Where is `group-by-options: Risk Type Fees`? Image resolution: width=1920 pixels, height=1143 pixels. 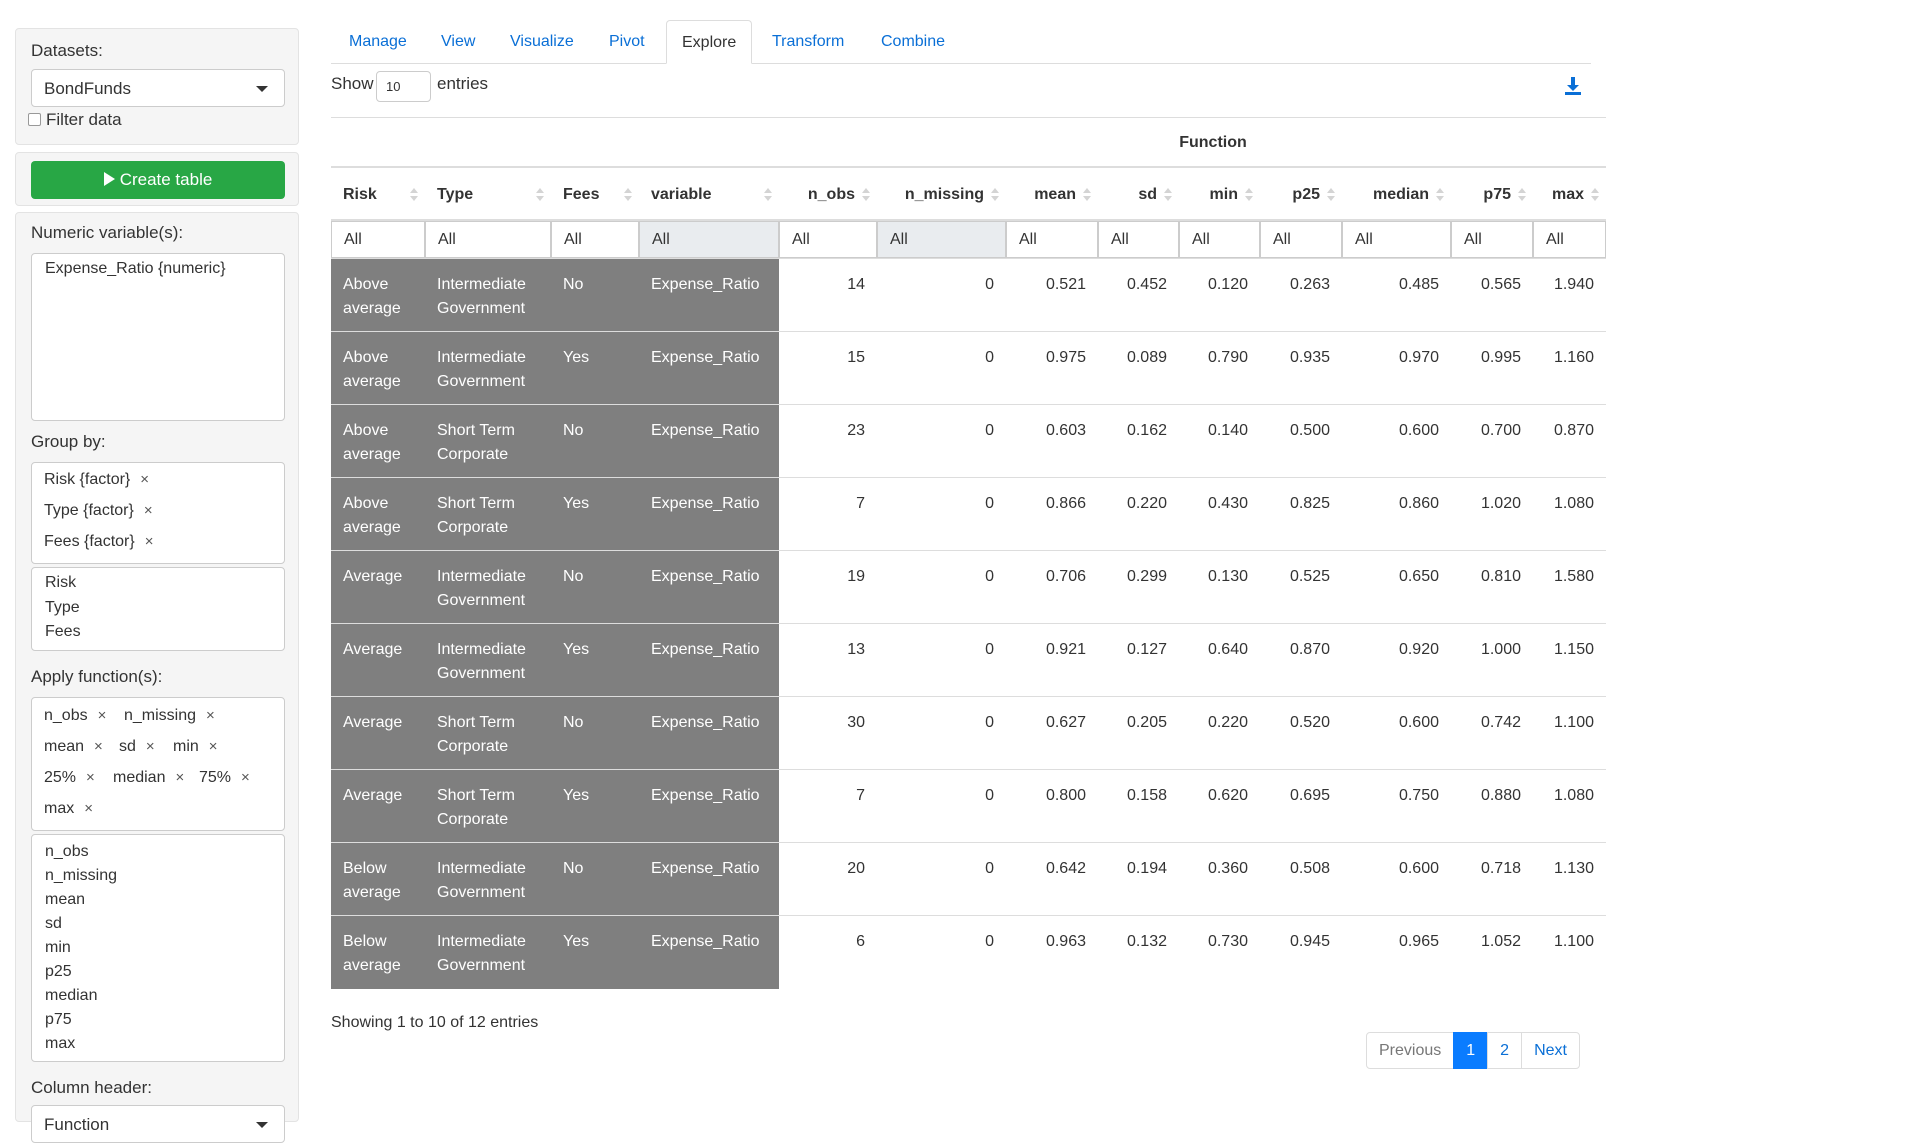 group-by-options: Risk Type Fees is located at coordinates (158, 609).